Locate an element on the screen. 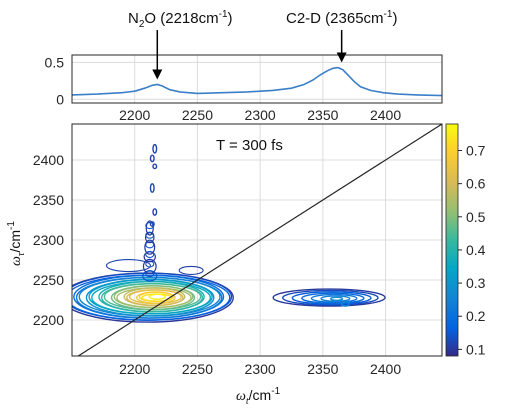  y-axis-label: ωτ/cm-1 is located at coordinates (16, 243).